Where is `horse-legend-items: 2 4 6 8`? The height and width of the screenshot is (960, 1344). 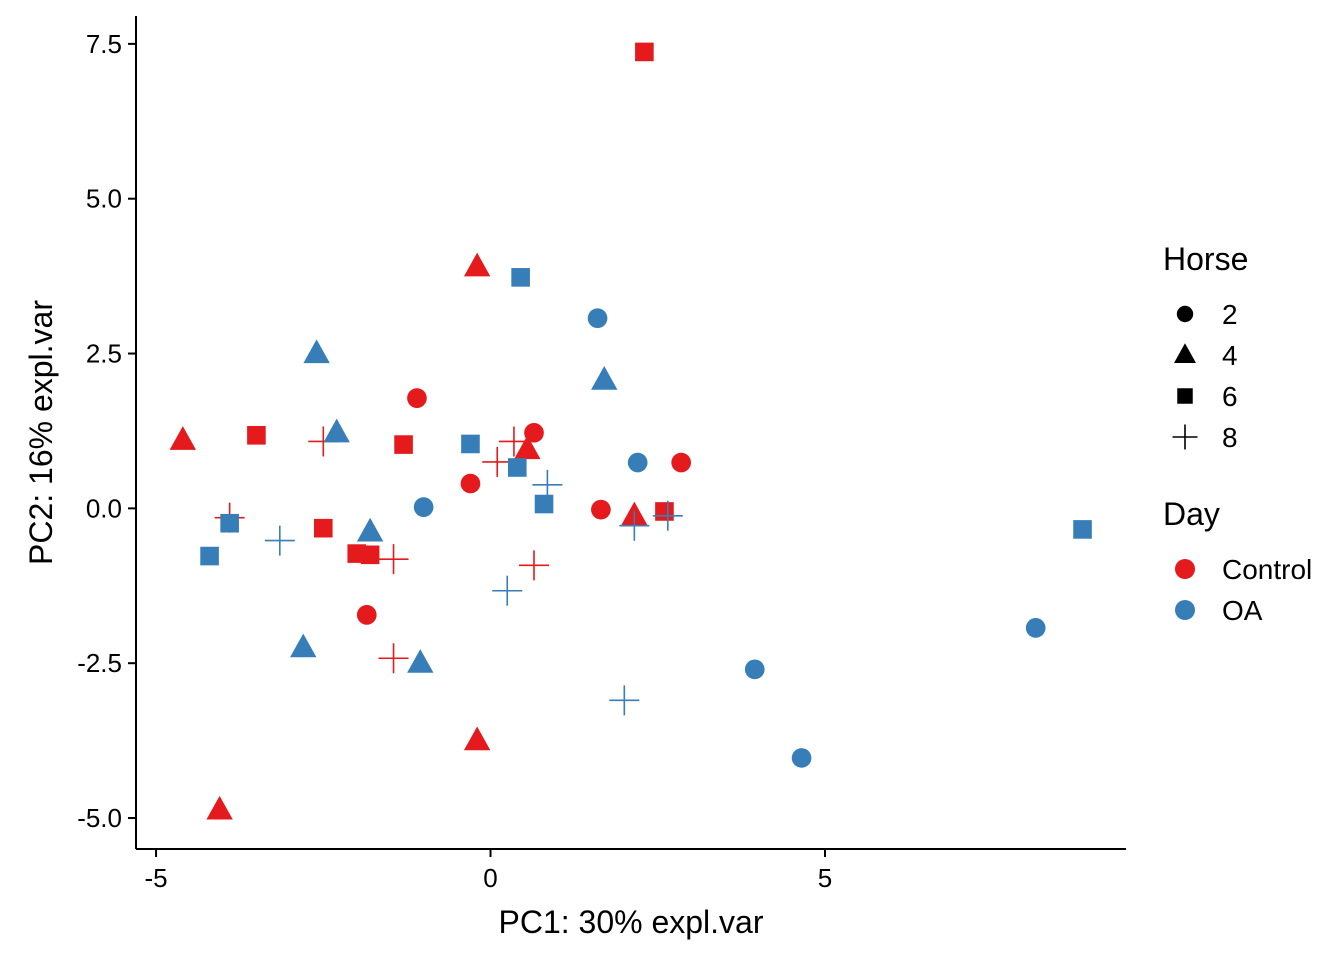 horse-legend-items: 2 4 6 8 is located at coordinates (1205, 376).